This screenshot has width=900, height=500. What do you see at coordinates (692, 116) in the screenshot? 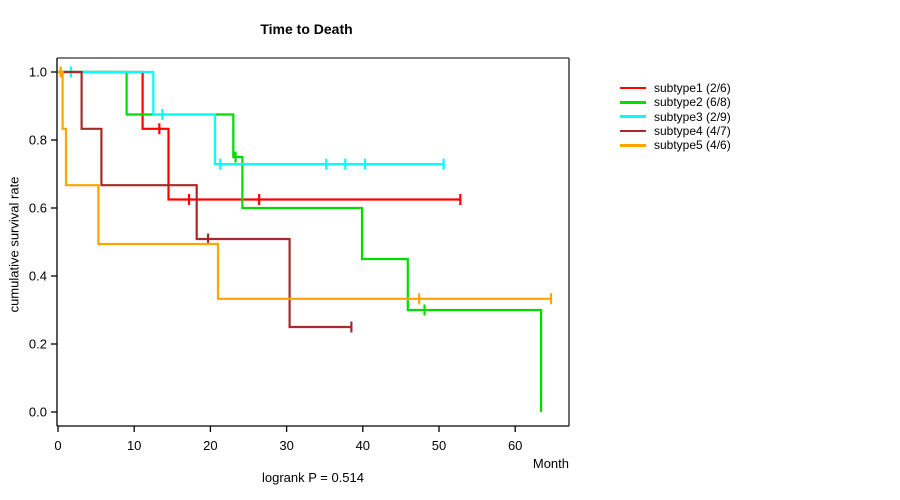
I see `legend-label: subtype3 (2/9)` at bounding box center [692, 116].